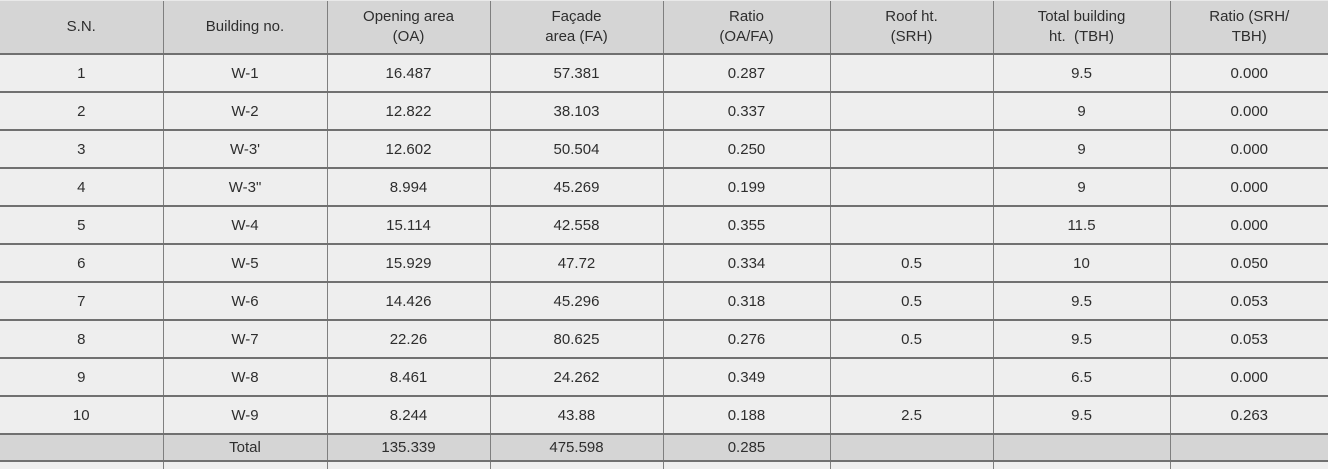  I want to click on table-cell: 0.318, so click(746, 301).